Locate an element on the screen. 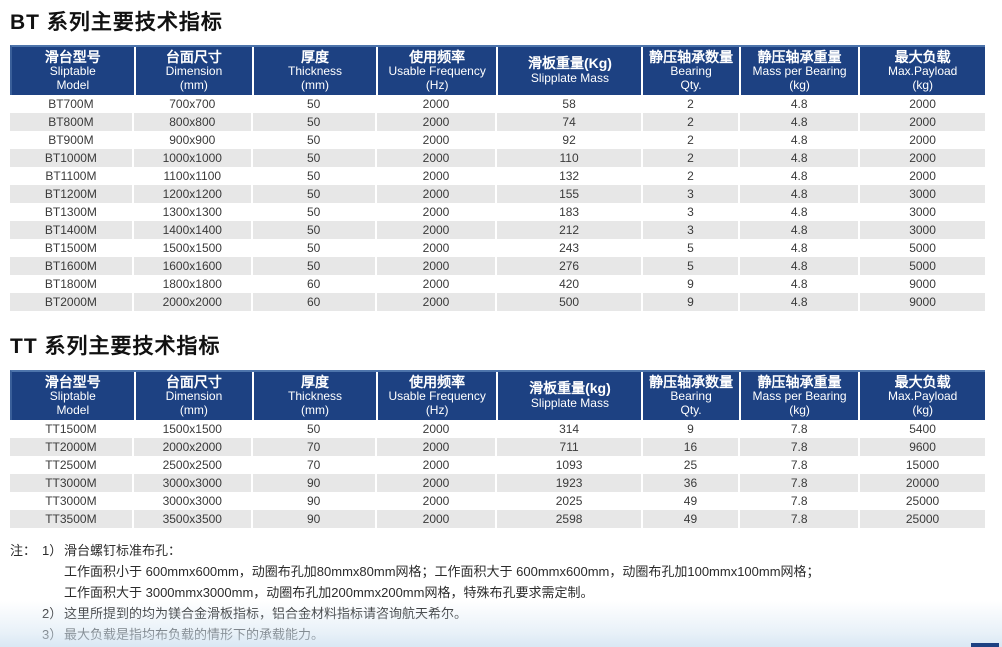 This screenshot has width=1002, height=647. note-line: 滑台螺钉标准布孔： is located at coordinates (123, 550).